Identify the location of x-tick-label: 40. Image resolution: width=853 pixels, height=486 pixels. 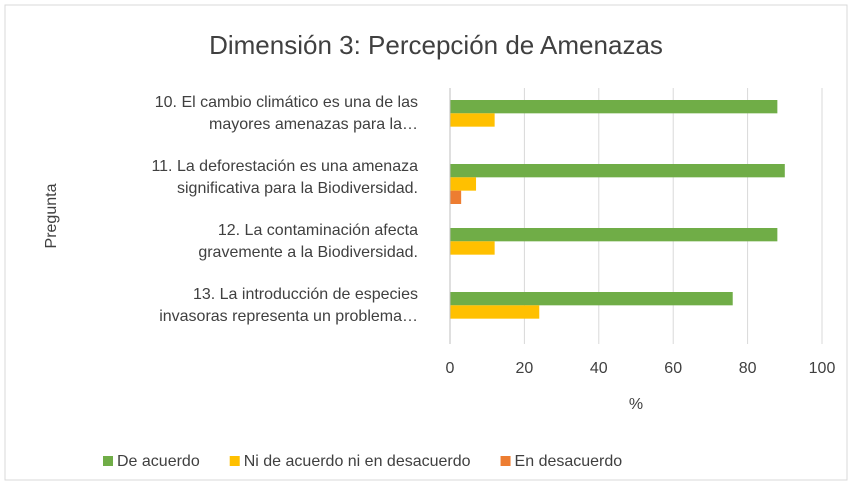
(599, 368).